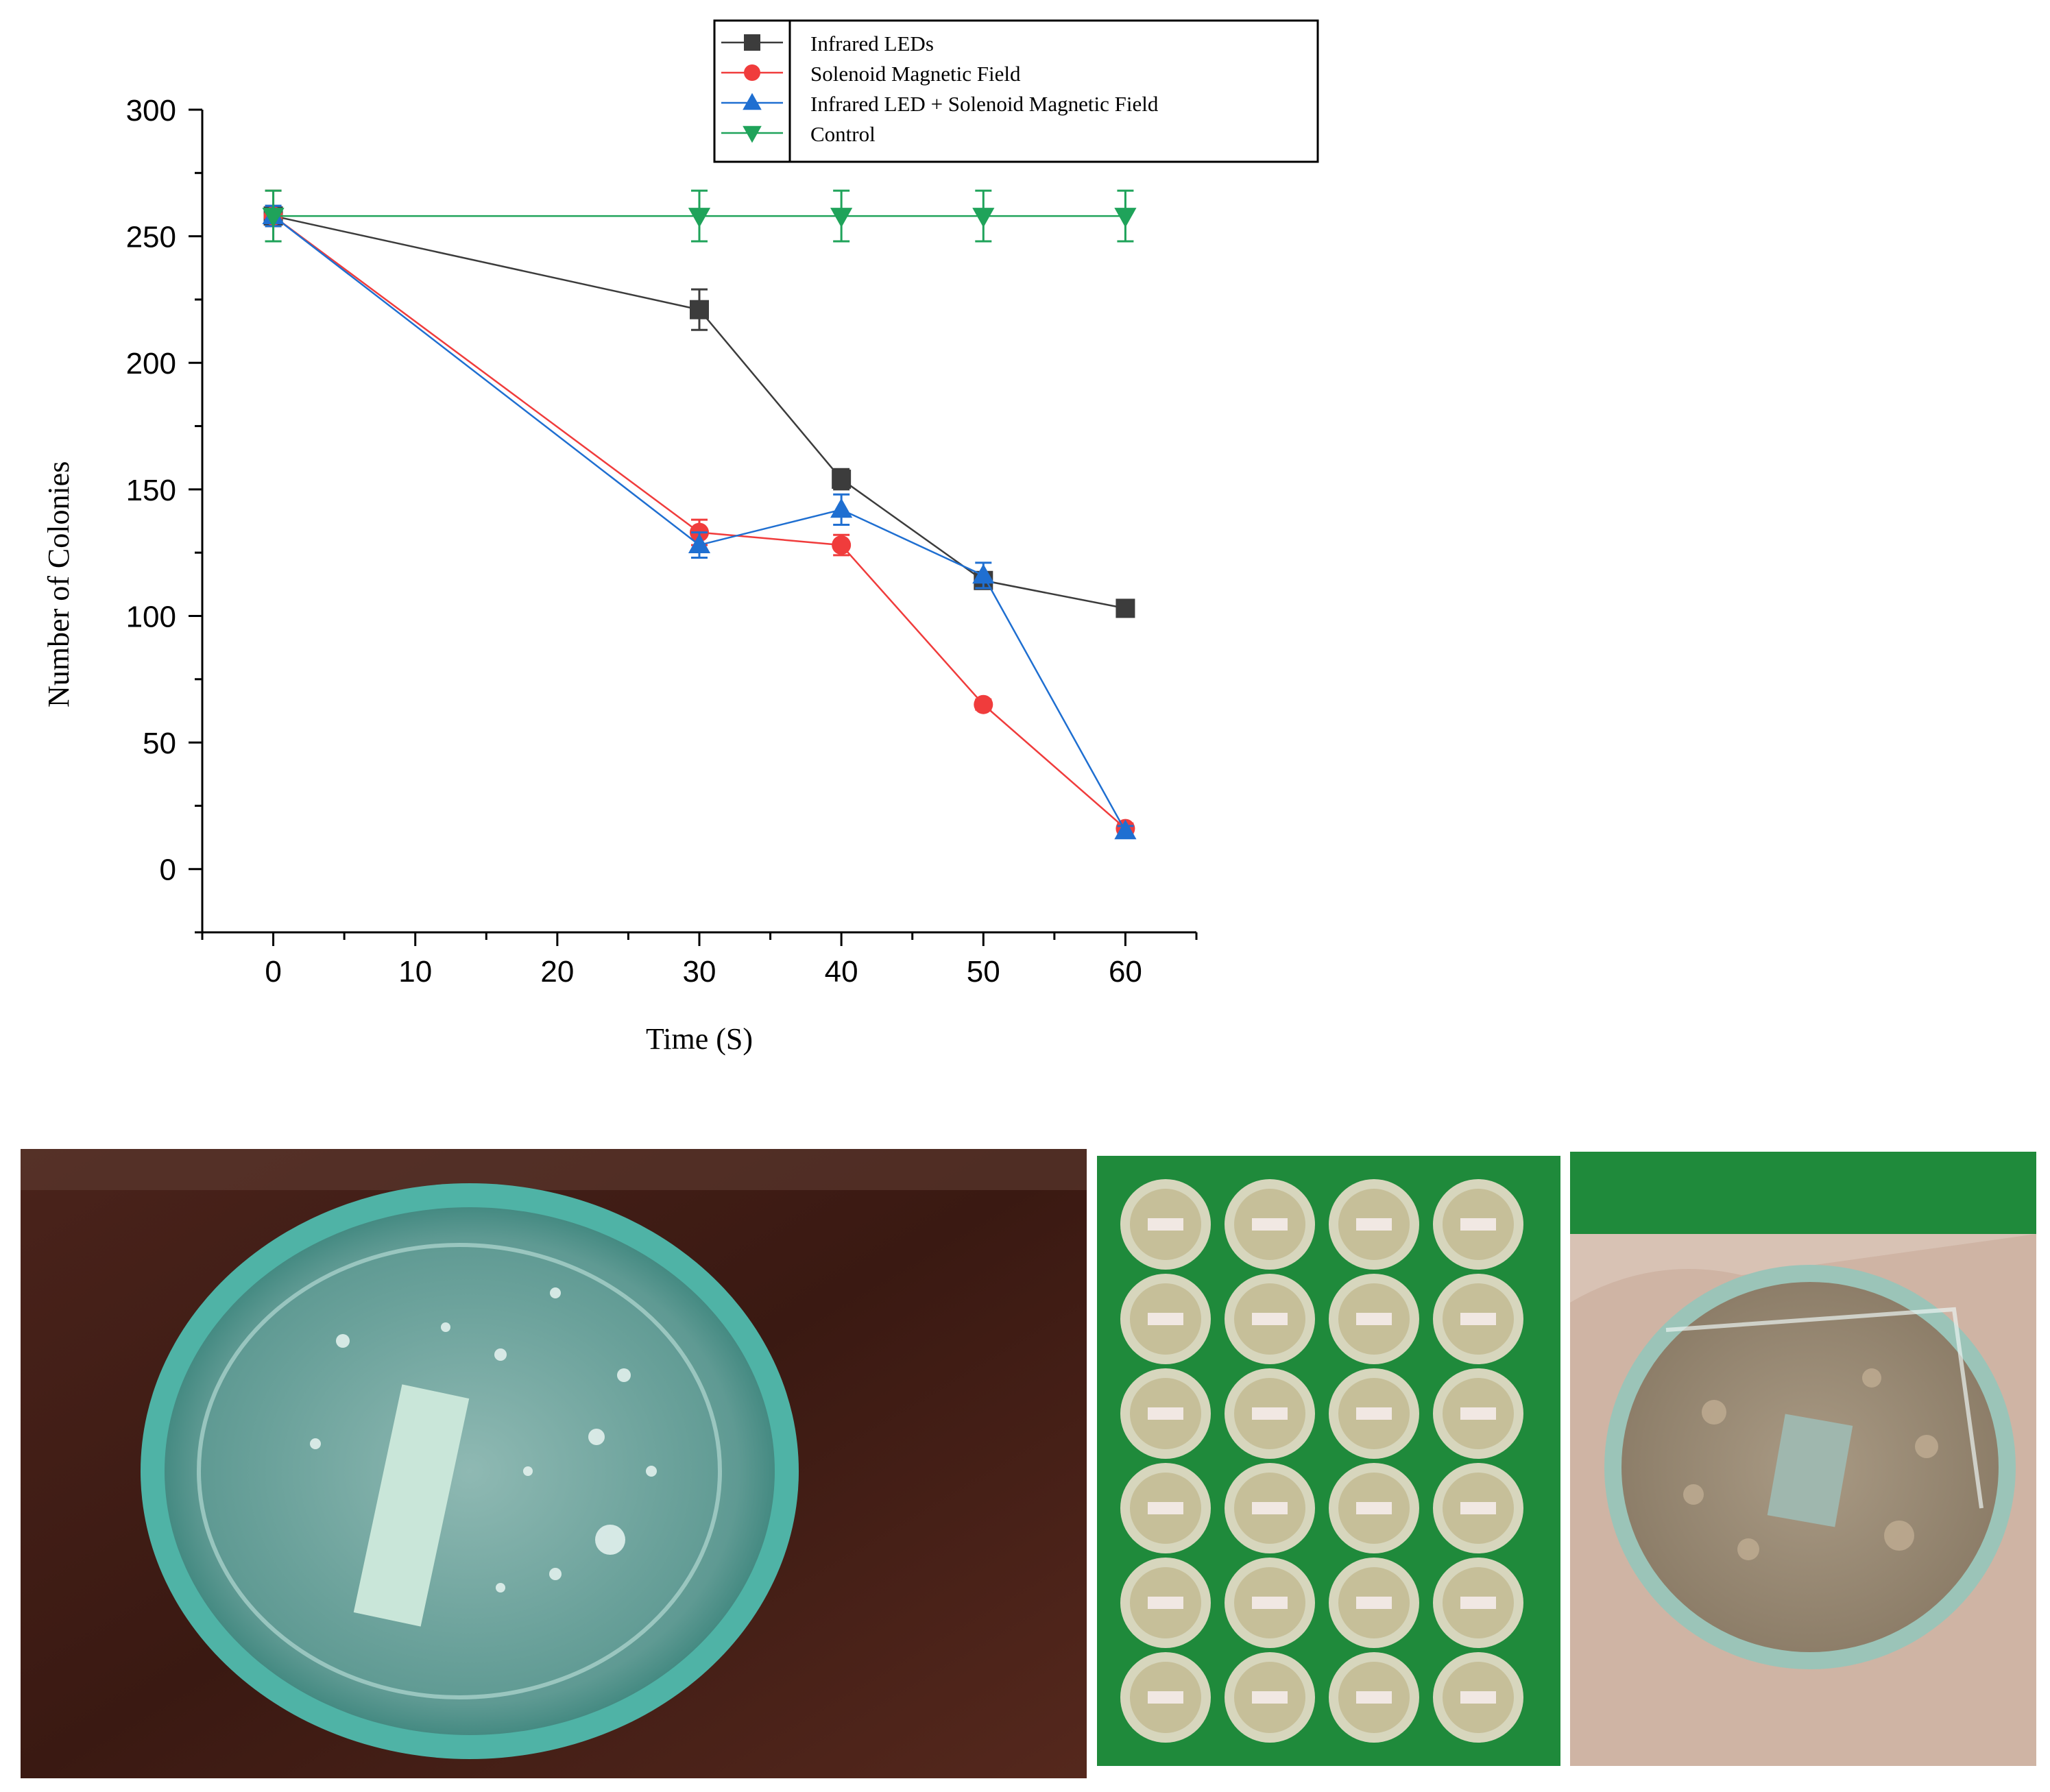  What do you see at coordinates (1125, 972) in the screenshot?
I see `x-tick-label: 60` at bounding box center [1125, 972].